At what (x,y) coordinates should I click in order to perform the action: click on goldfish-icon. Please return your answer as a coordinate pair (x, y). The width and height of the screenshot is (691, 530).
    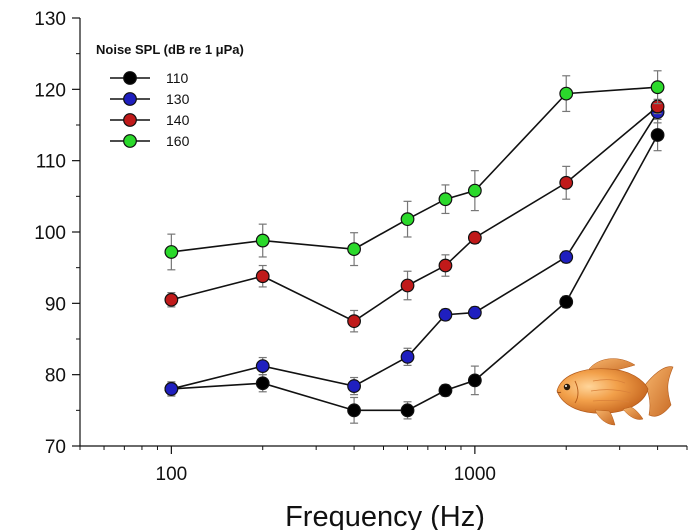
    Looking at the image, I should click on (615, 392).